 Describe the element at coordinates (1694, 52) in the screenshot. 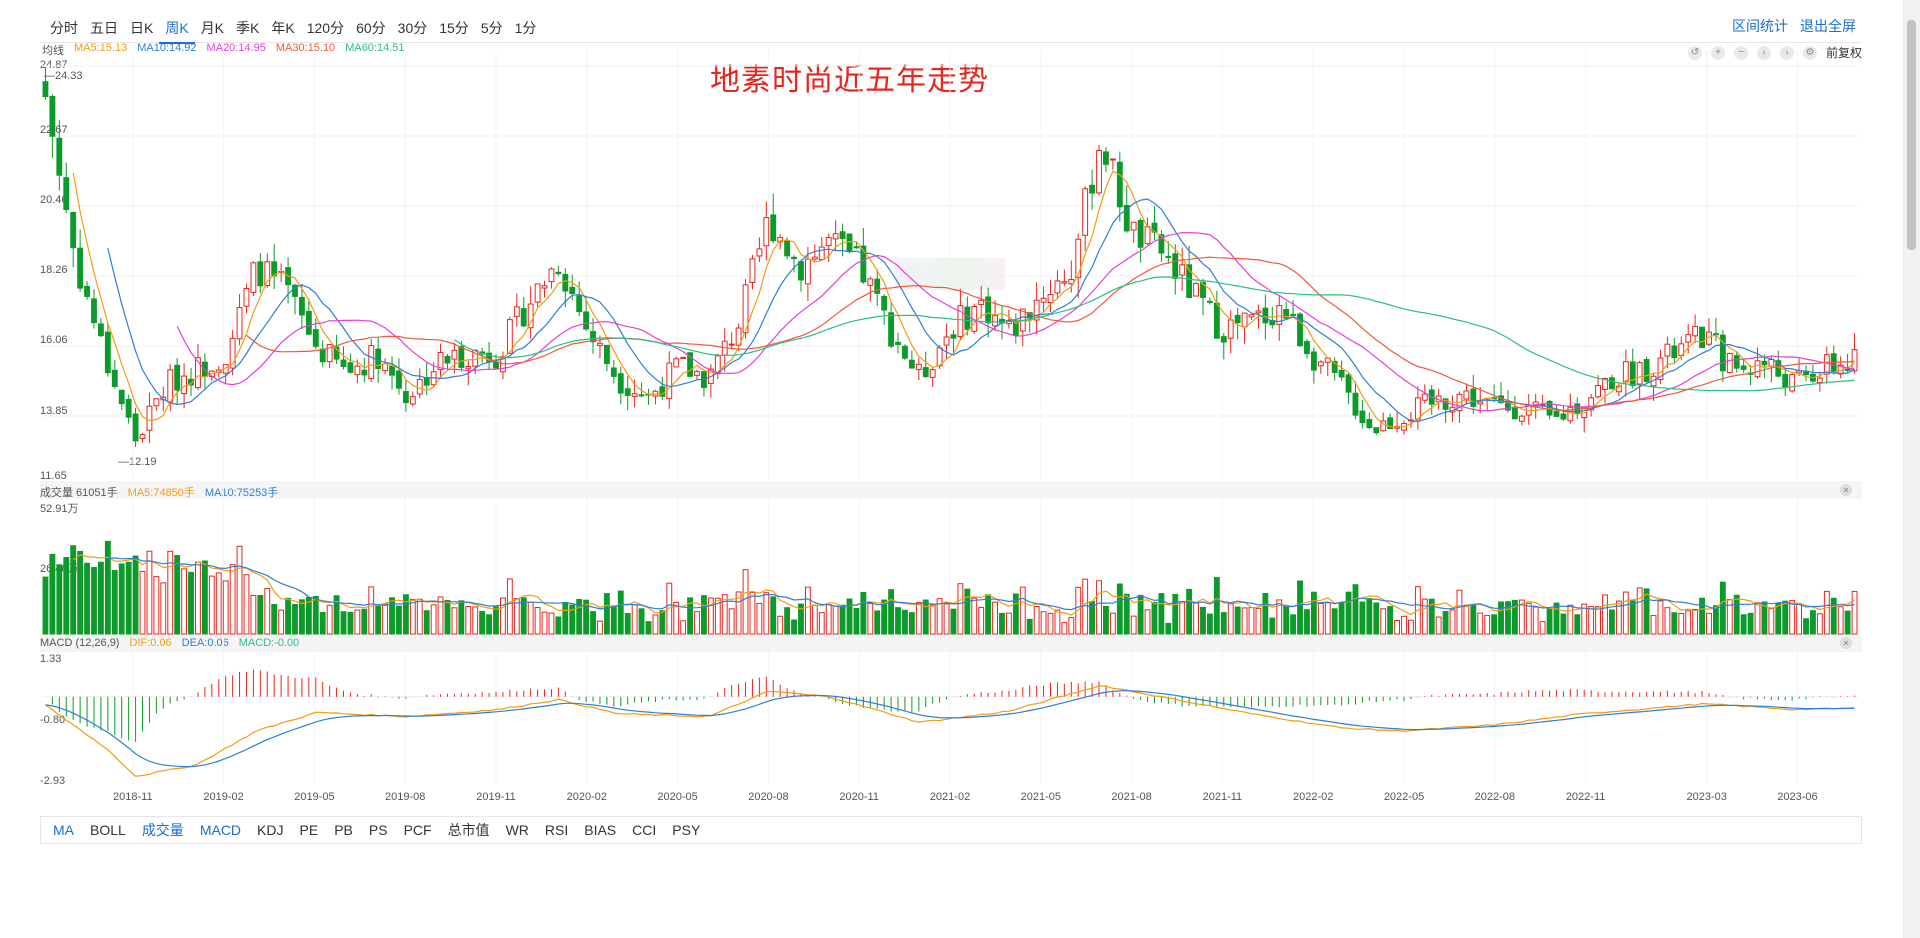

I see `reset-icon: ↺` at that location.